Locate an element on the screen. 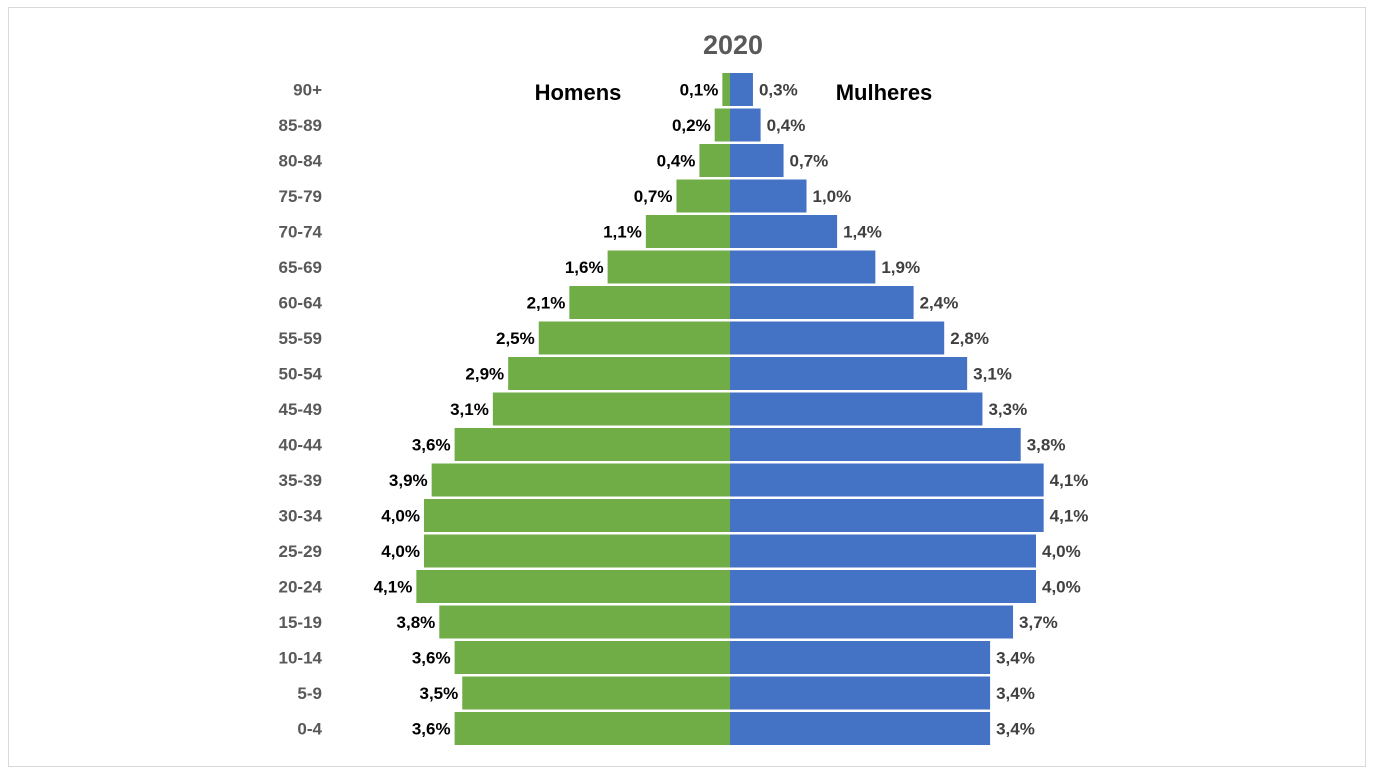  value-label-homens-75-79: 0,7% is located at coordinates (653, 196).